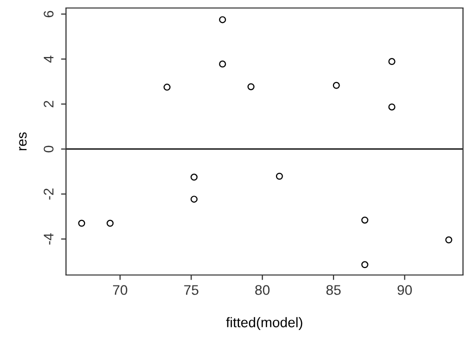 Image resolution: width=474 pixels, height=344 pixels. Describe the element at coordinates (49, 194) in the screenshot. I see `y-tick-label: -2` at that location.